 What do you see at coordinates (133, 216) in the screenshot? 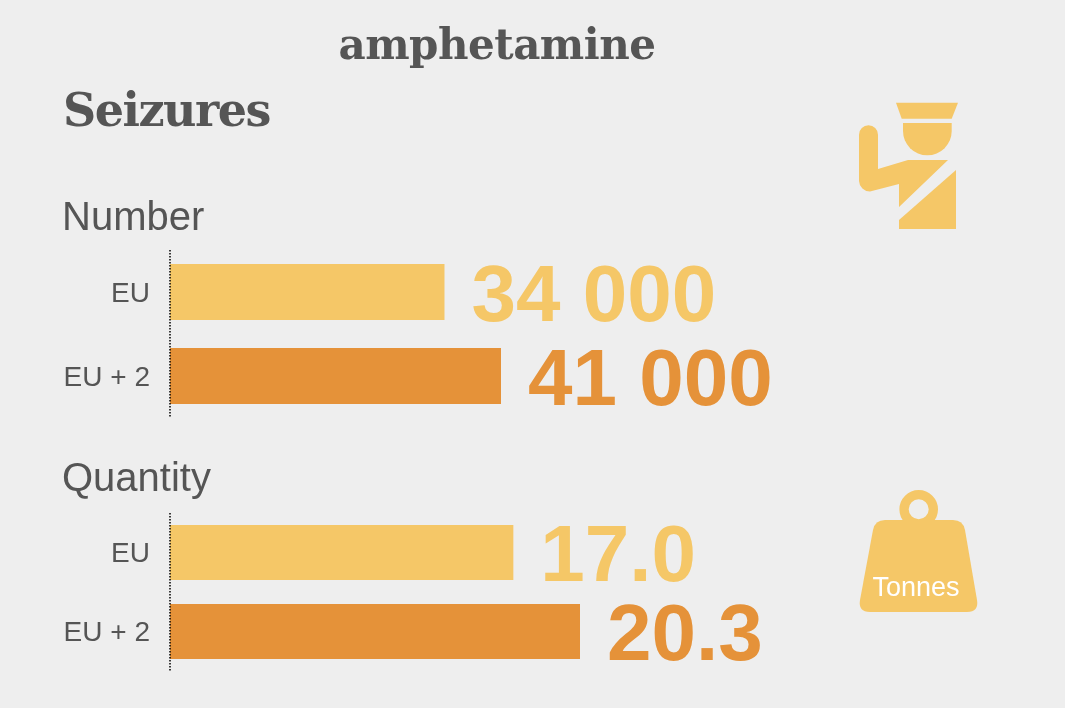
I see `chart-title: Number` at bounding box center [133, 216].